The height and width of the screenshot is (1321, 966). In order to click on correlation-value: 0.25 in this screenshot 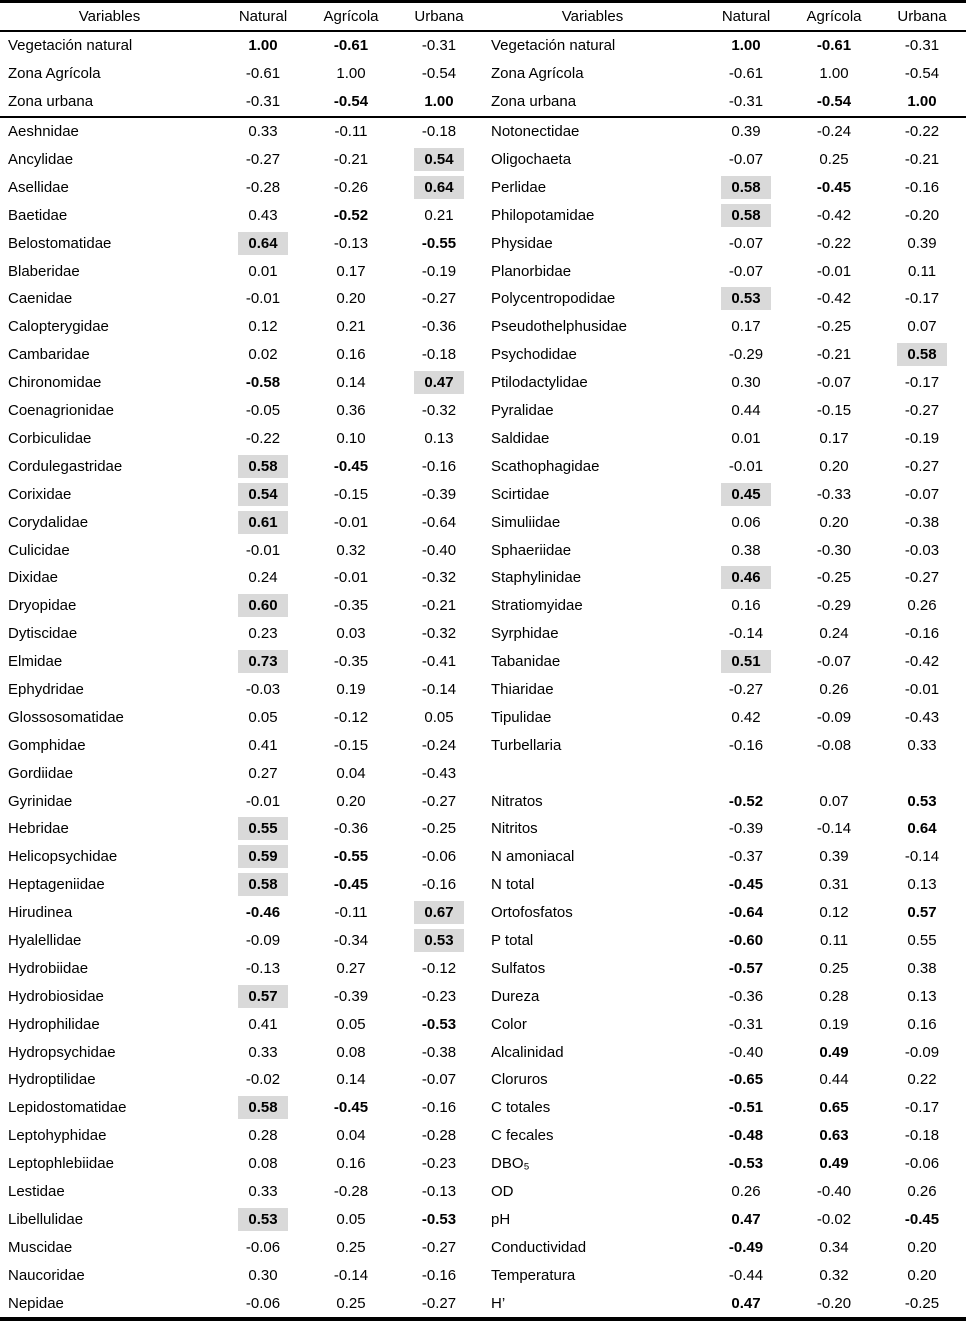, I will do `click(834, 160)`.